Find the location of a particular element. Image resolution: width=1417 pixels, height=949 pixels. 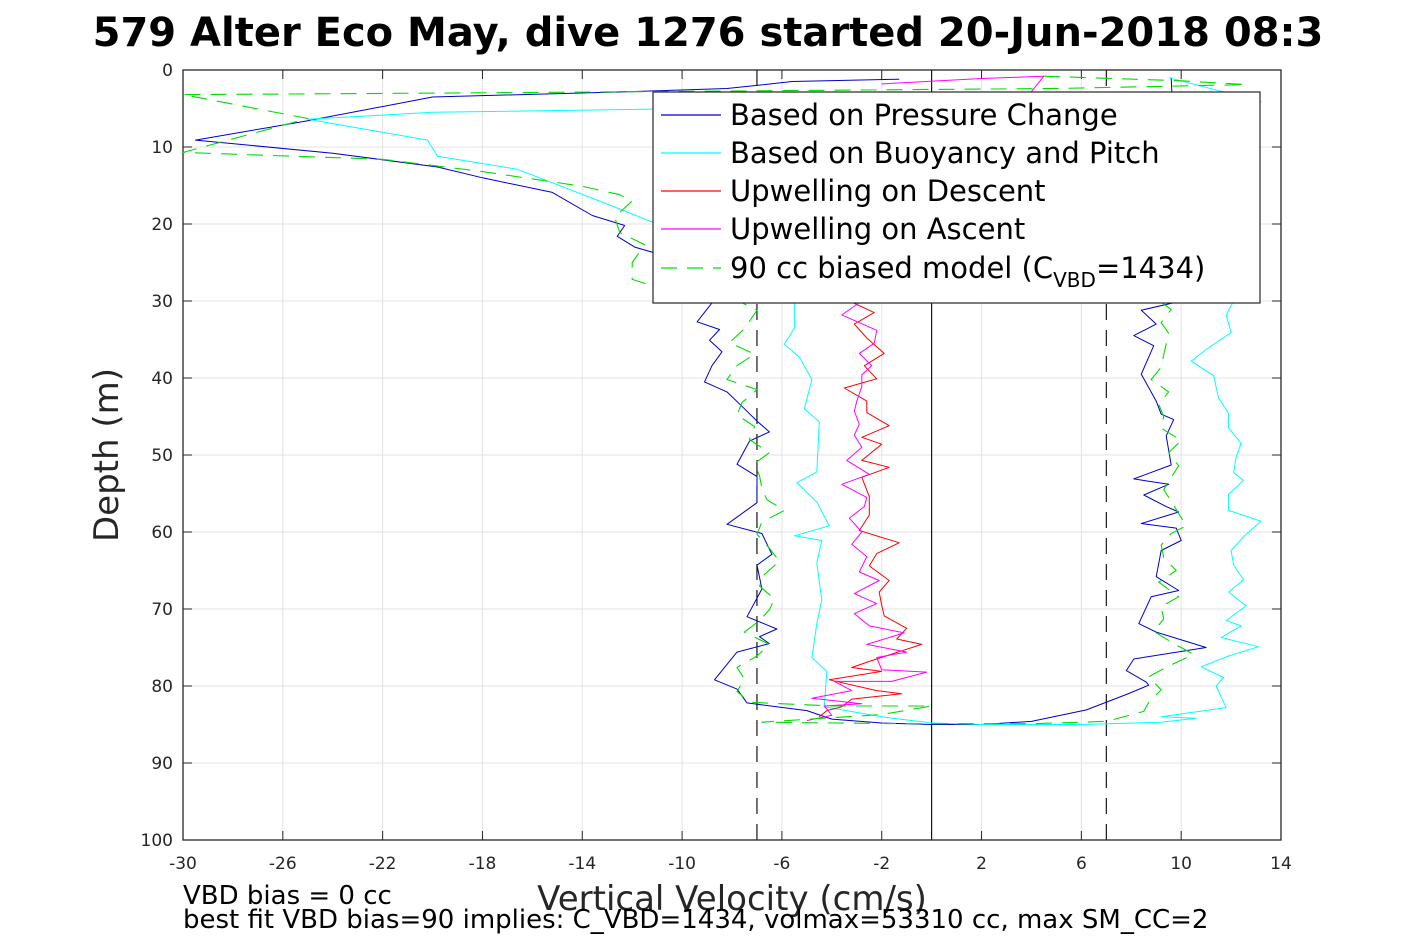

legend-label-model-pre: 90 cc biased model (C is located at coordinates (891, 268).